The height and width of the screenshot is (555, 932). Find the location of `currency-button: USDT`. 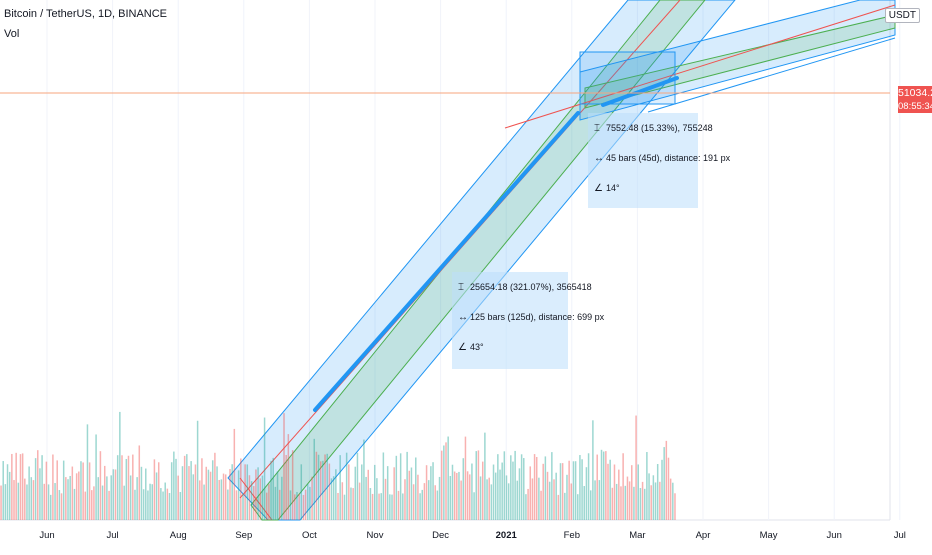

currency-button: USDT is located at coordinates (902, 15).